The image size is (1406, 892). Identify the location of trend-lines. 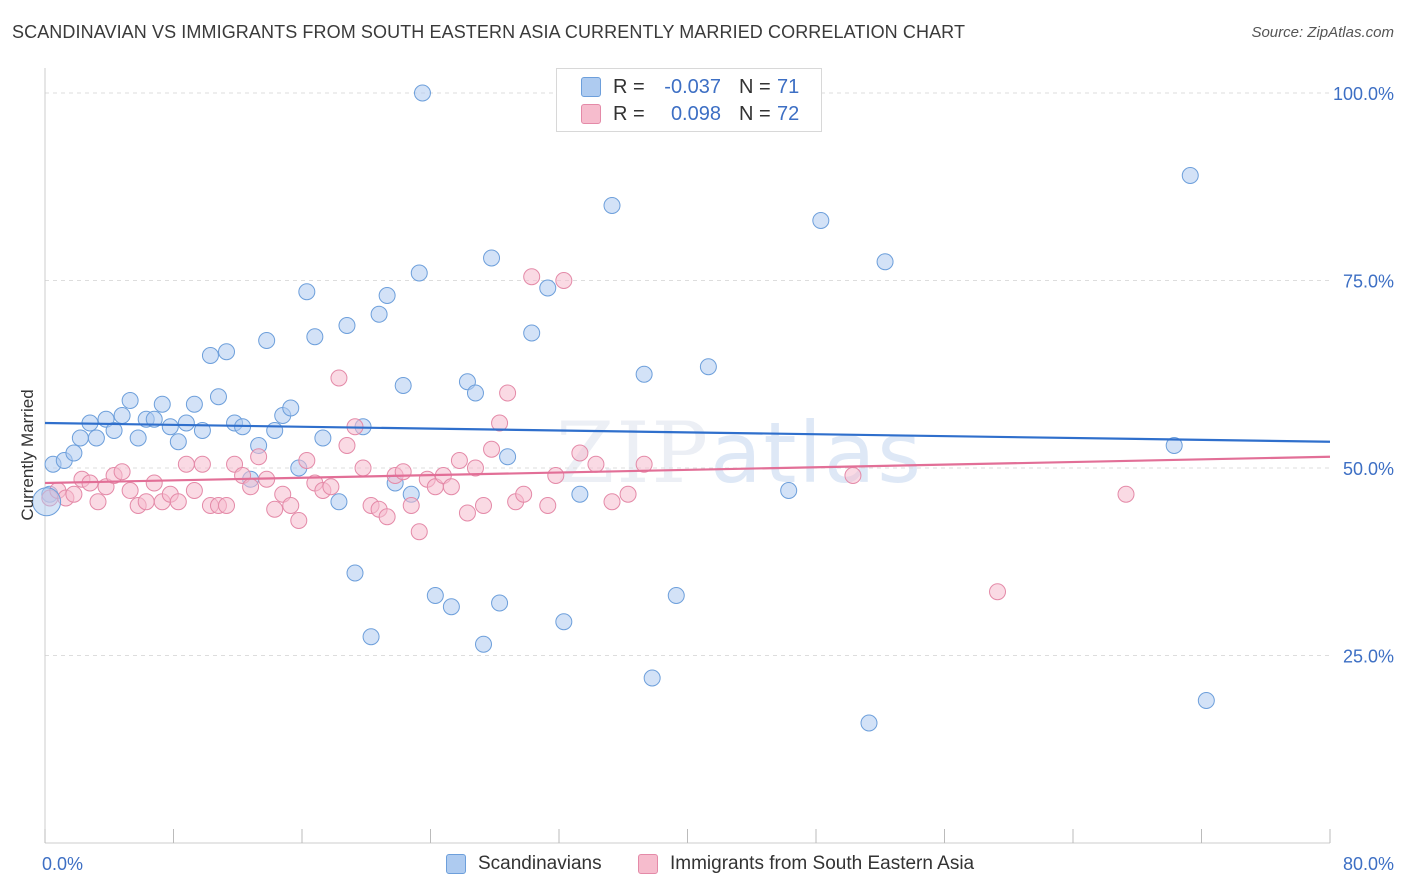
(687, 453).